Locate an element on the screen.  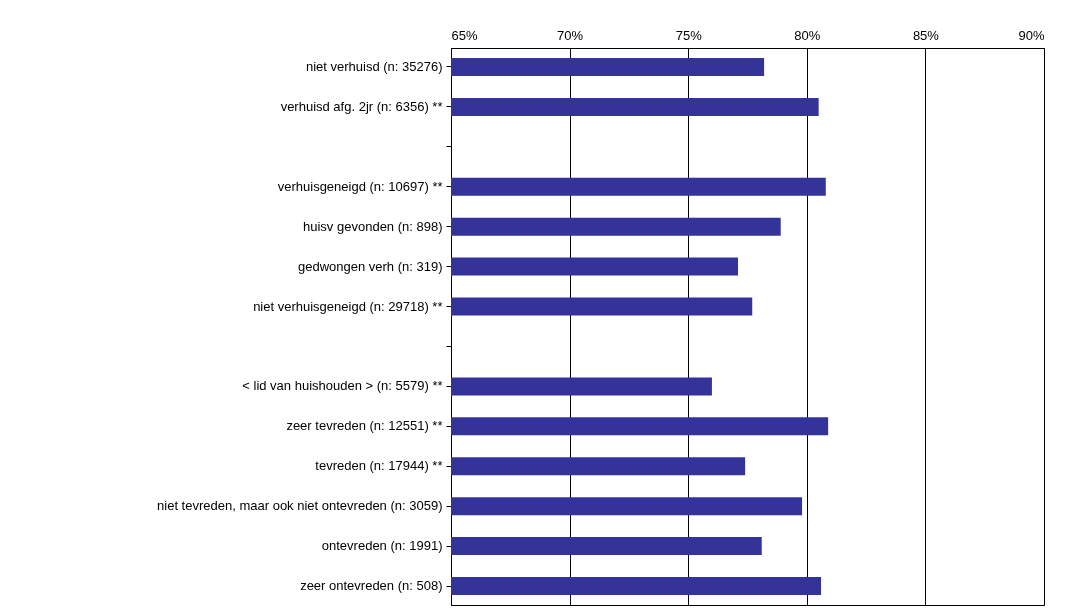
x-tick-label: 65% is located at coordinates (464, 35).